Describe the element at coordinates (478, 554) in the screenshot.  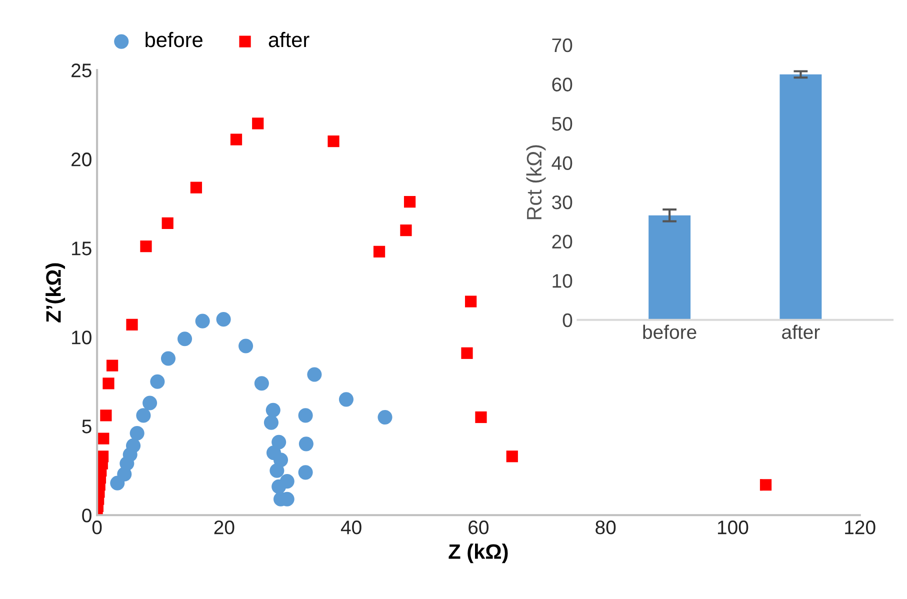
I see `x-axis-title: Z (kΩ)` at that location.